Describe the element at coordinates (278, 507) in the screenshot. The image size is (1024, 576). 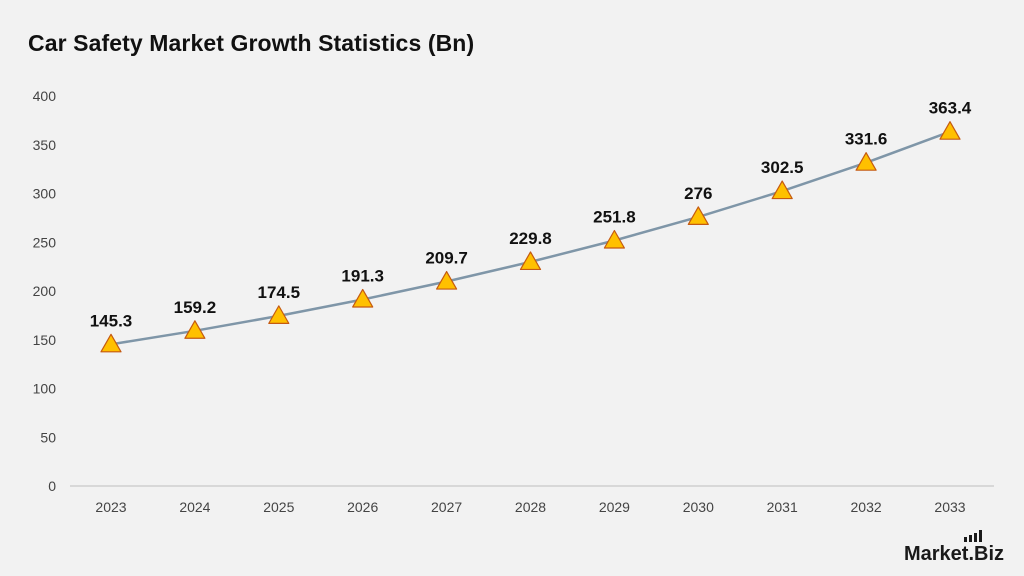
I see `x-tick-label: 2025` at that location.